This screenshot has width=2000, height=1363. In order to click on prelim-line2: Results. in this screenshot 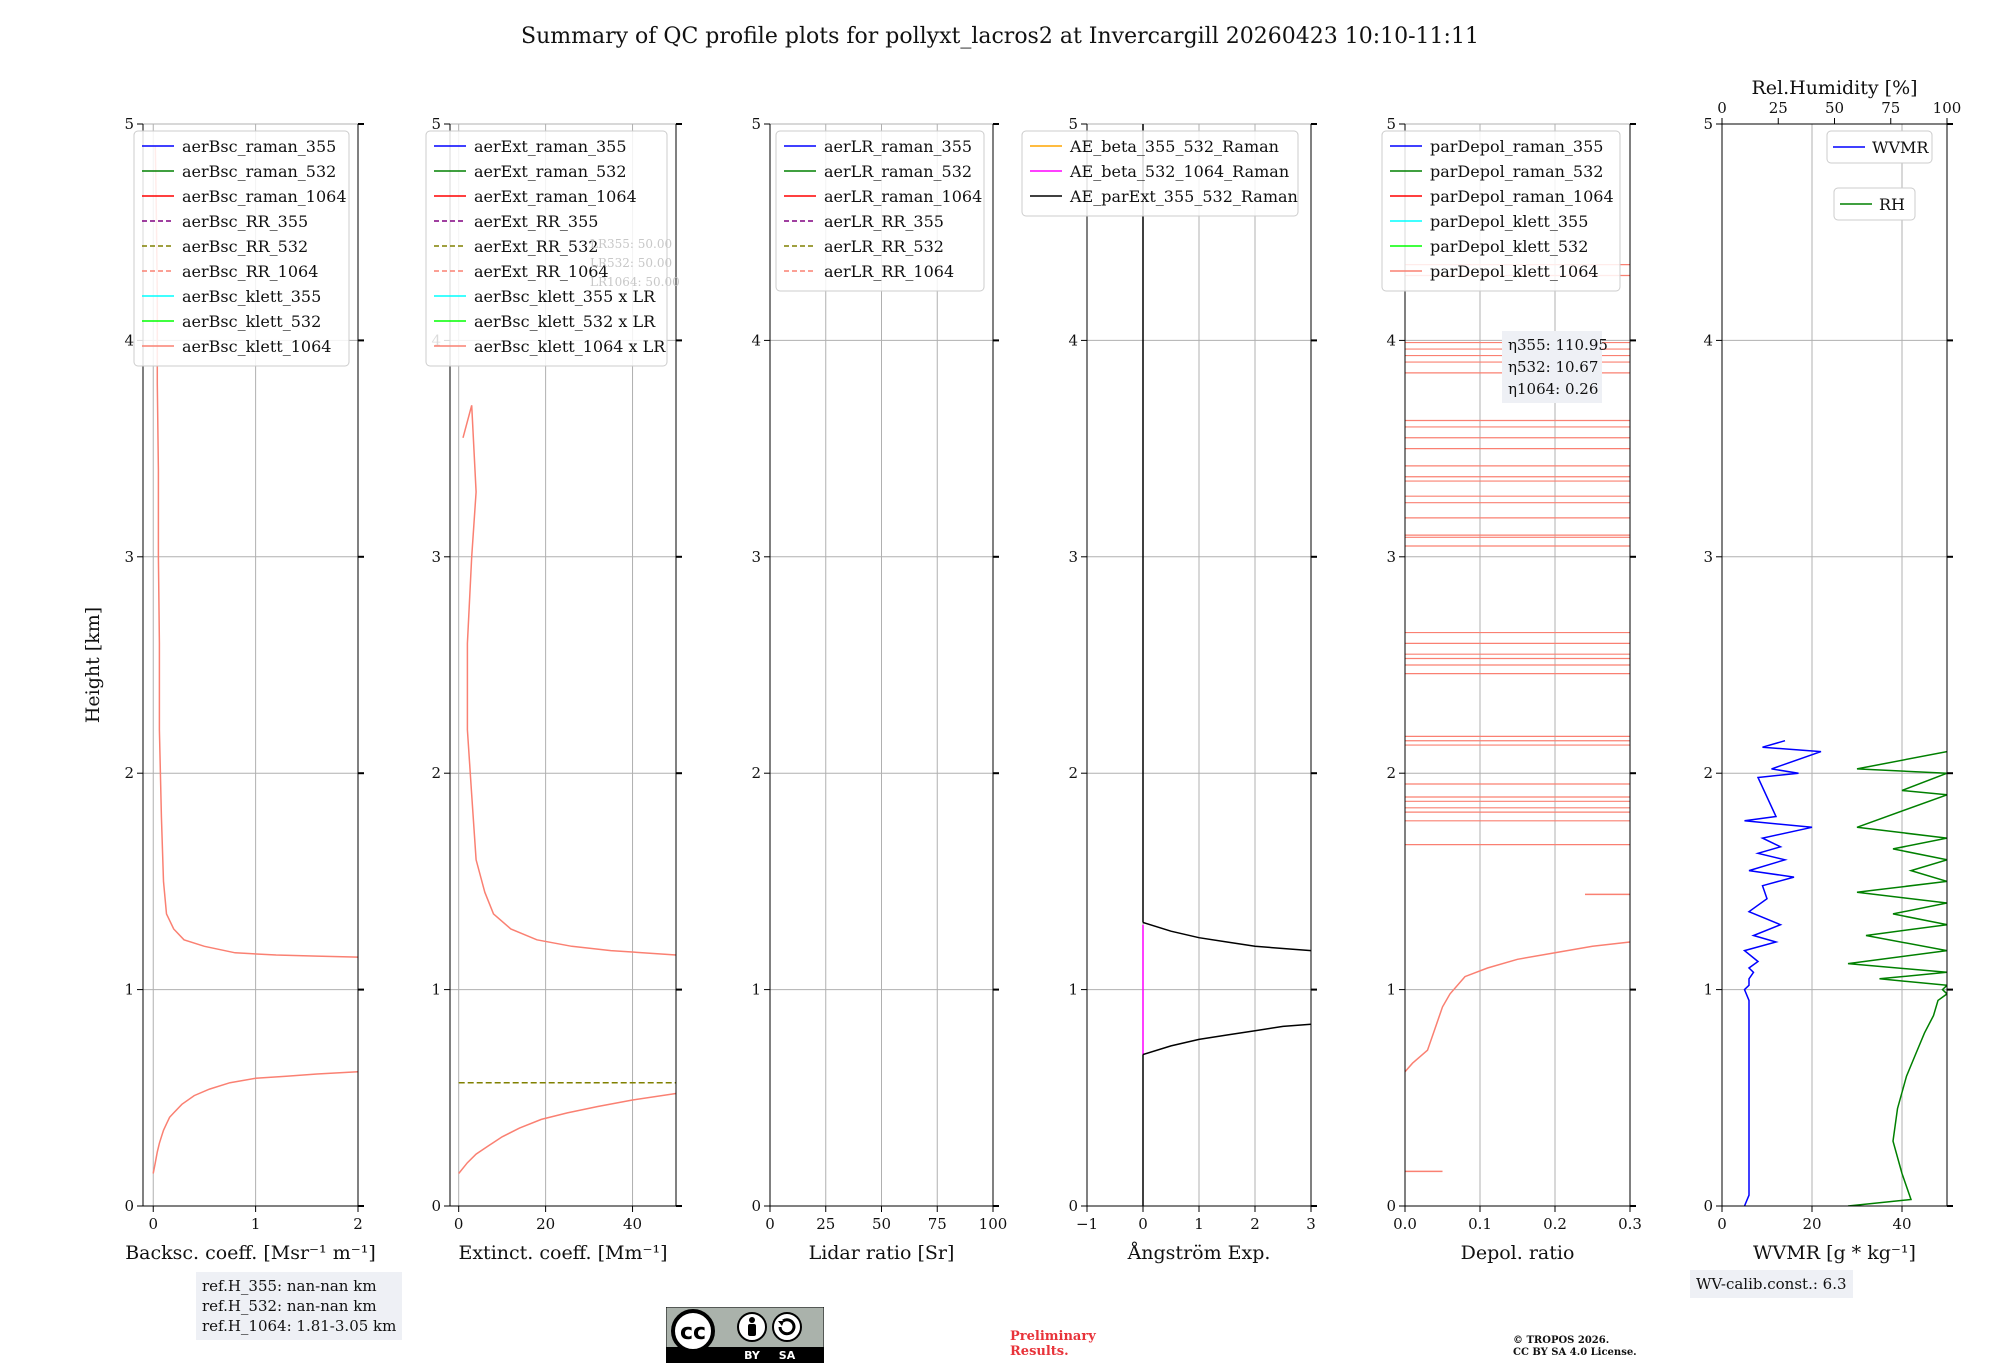, I will do `click(1039, 1351)`.